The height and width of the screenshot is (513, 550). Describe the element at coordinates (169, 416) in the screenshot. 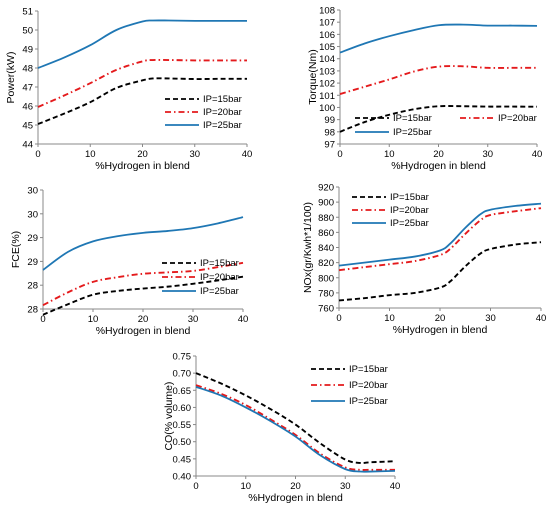

I see `y-axis-label: CO(% volume)` at that location.